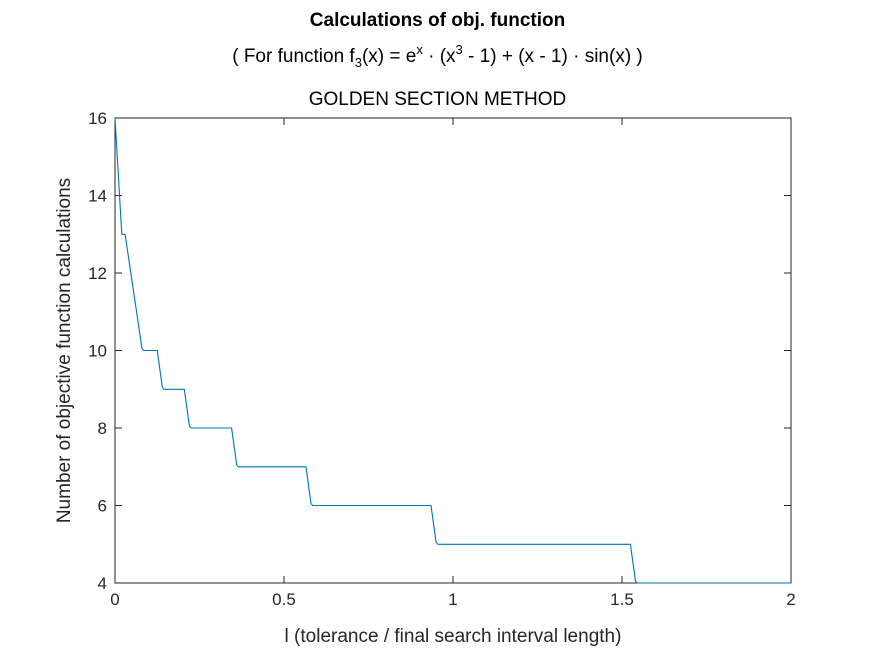 The height and width of the screenshot is (656, 875). What do you see at coordinates (437, 99) in the screenshot?
I see `method-label: GOLDEN SECTION METHOD` at bounding box center [437, 99].